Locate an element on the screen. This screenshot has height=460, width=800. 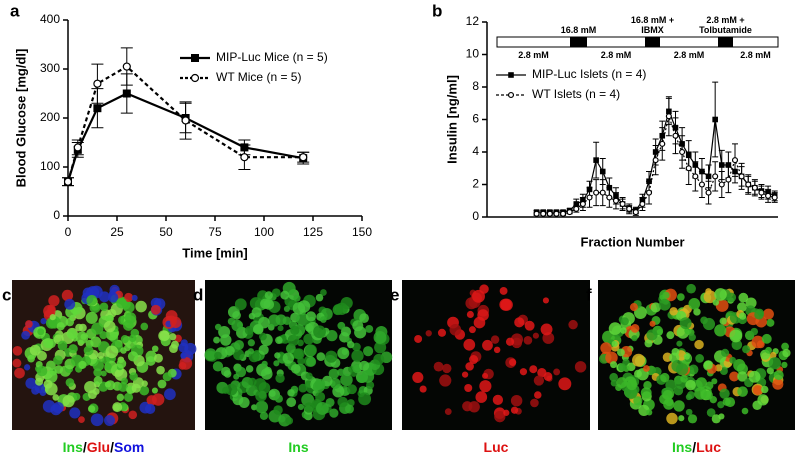
x-tick-label: 50 is located at coordinates (166, 232).